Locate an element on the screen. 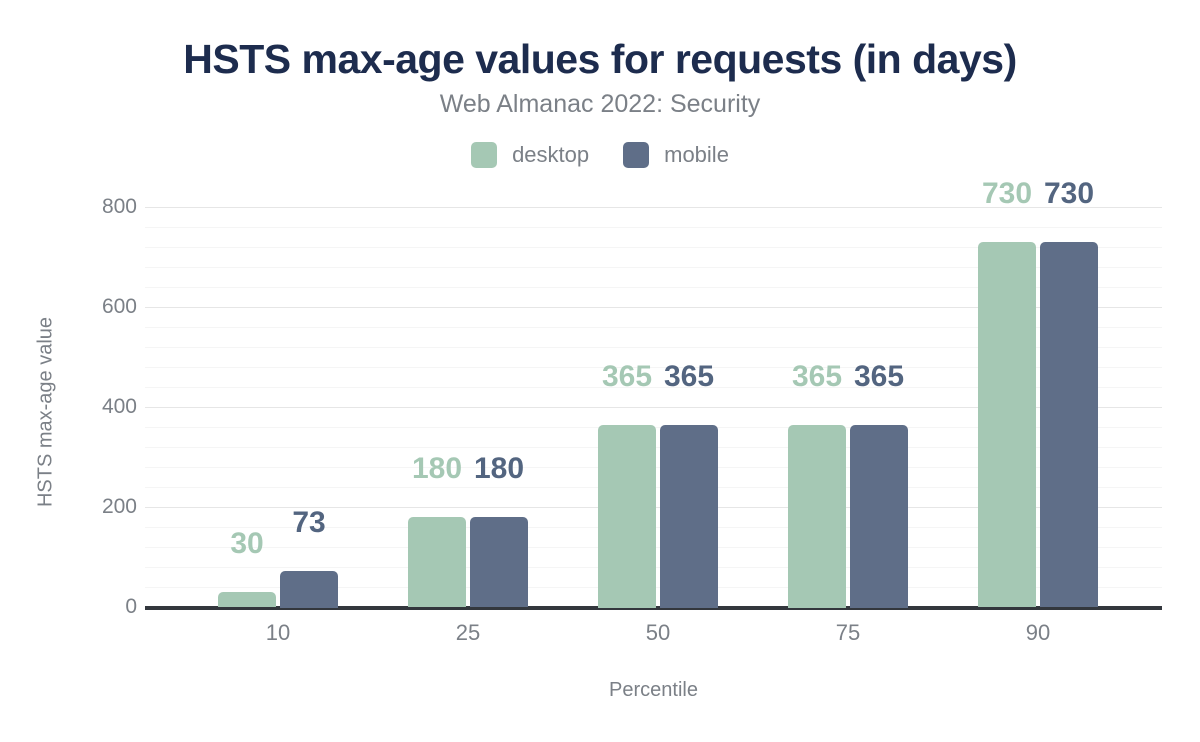  bar-mobile-p75 is located at coordinates (879, 516).